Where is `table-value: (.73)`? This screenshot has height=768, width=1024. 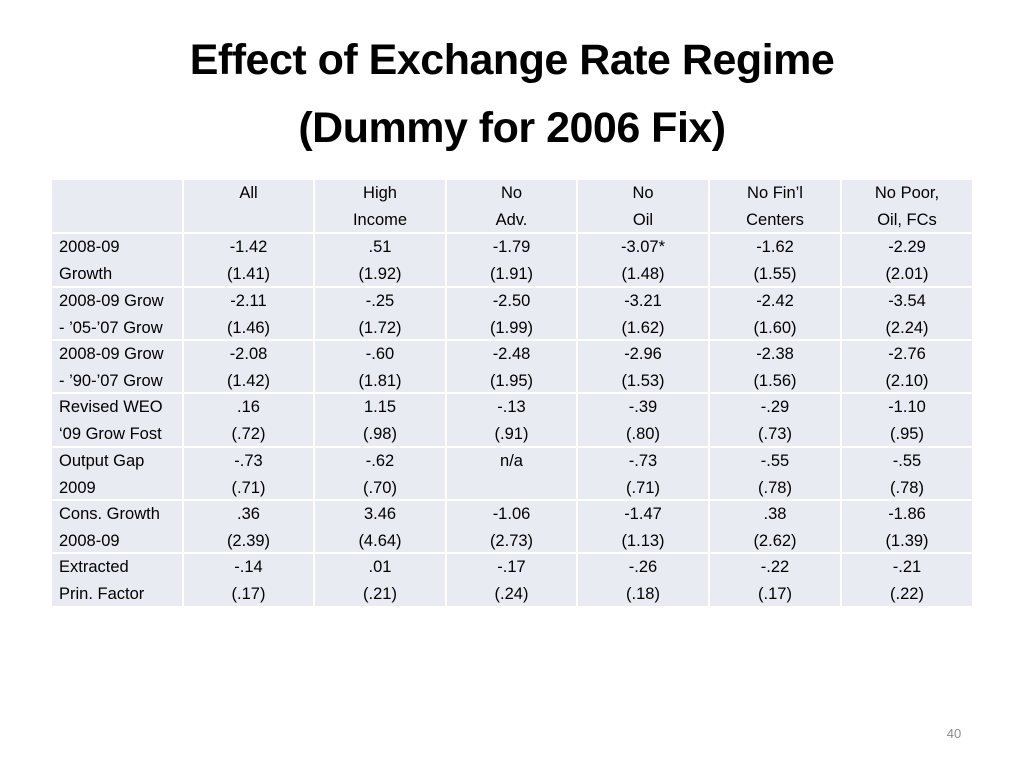 table-value: (.73) is located at coordinates (775, 434).